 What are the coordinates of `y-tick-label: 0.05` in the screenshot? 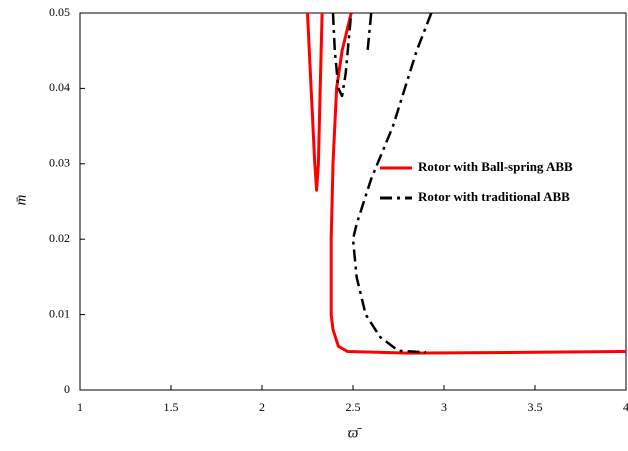 It's located at (59, 12).